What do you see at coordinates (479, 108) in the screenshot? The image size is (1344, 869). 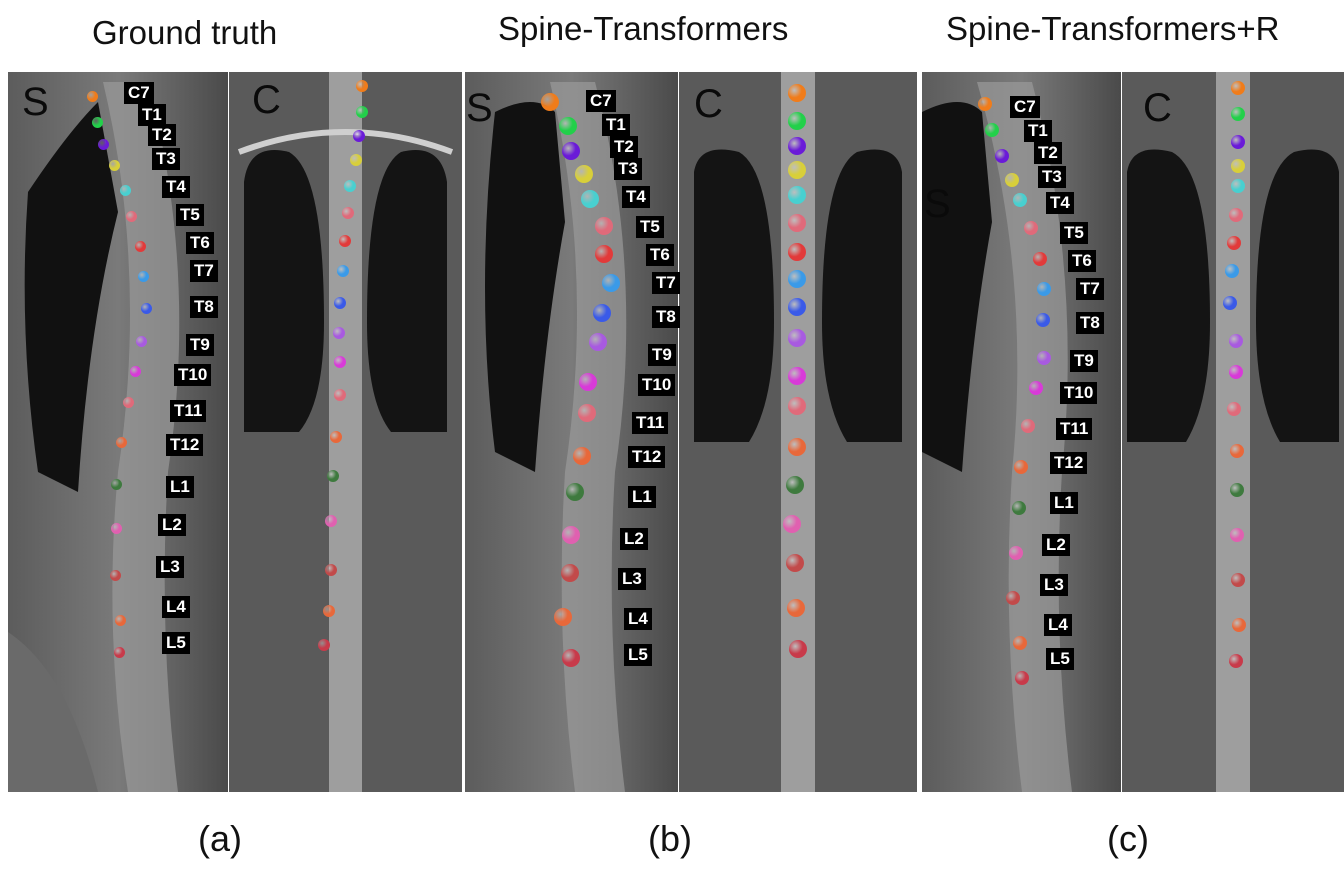 I see `view-letter-s-b: S` at bounding box center [479, 108].